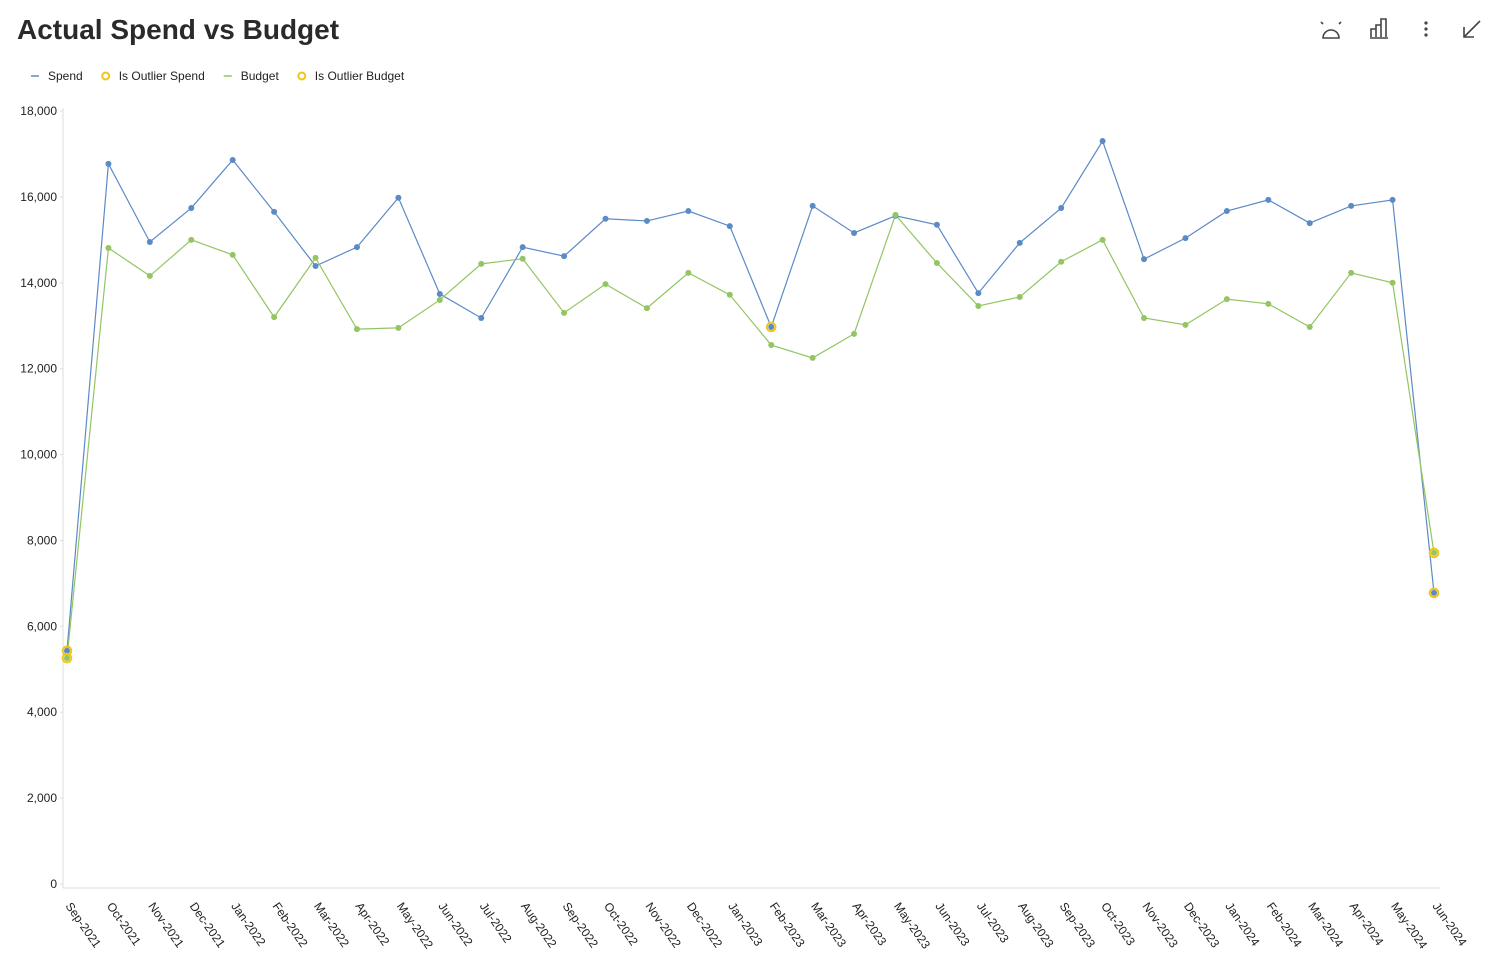  Describe the element at coordinates (42, 626) in the screenshot. I see `y-tick-label: 6,000` at that location.